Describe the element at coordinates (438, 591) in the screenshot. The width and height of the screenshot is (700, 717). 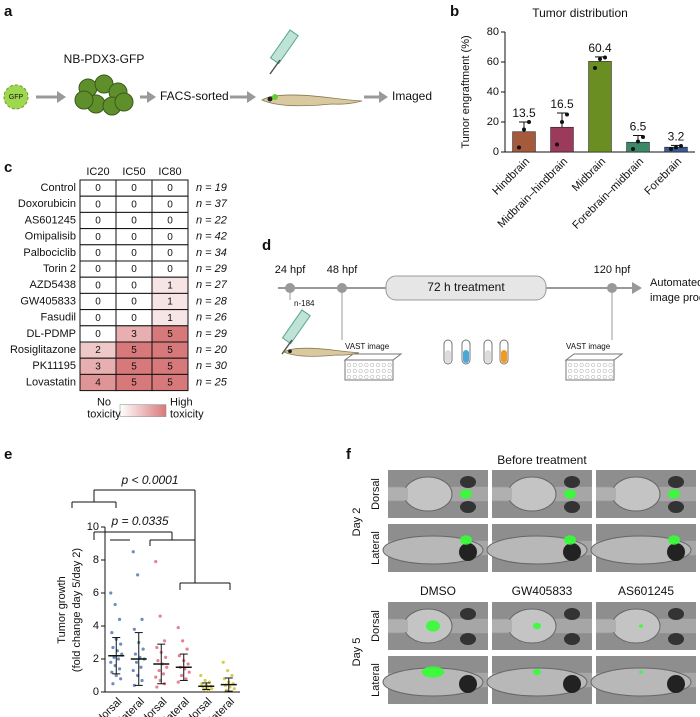
I see `treatment-label: DMSO` at that location.